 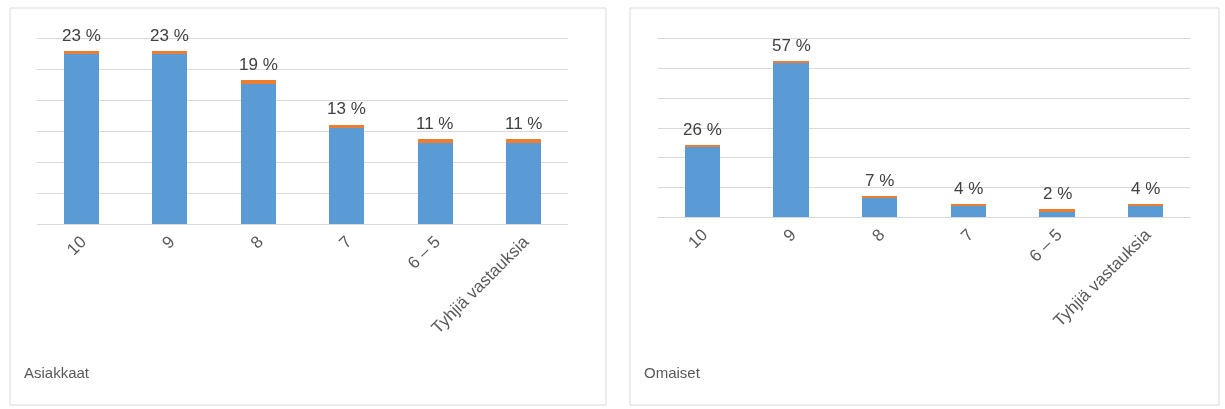 What do you see at coordinates (258, 64) in the screenshot?
I see `data-label: 19 %` at bounding box center [258, 64].